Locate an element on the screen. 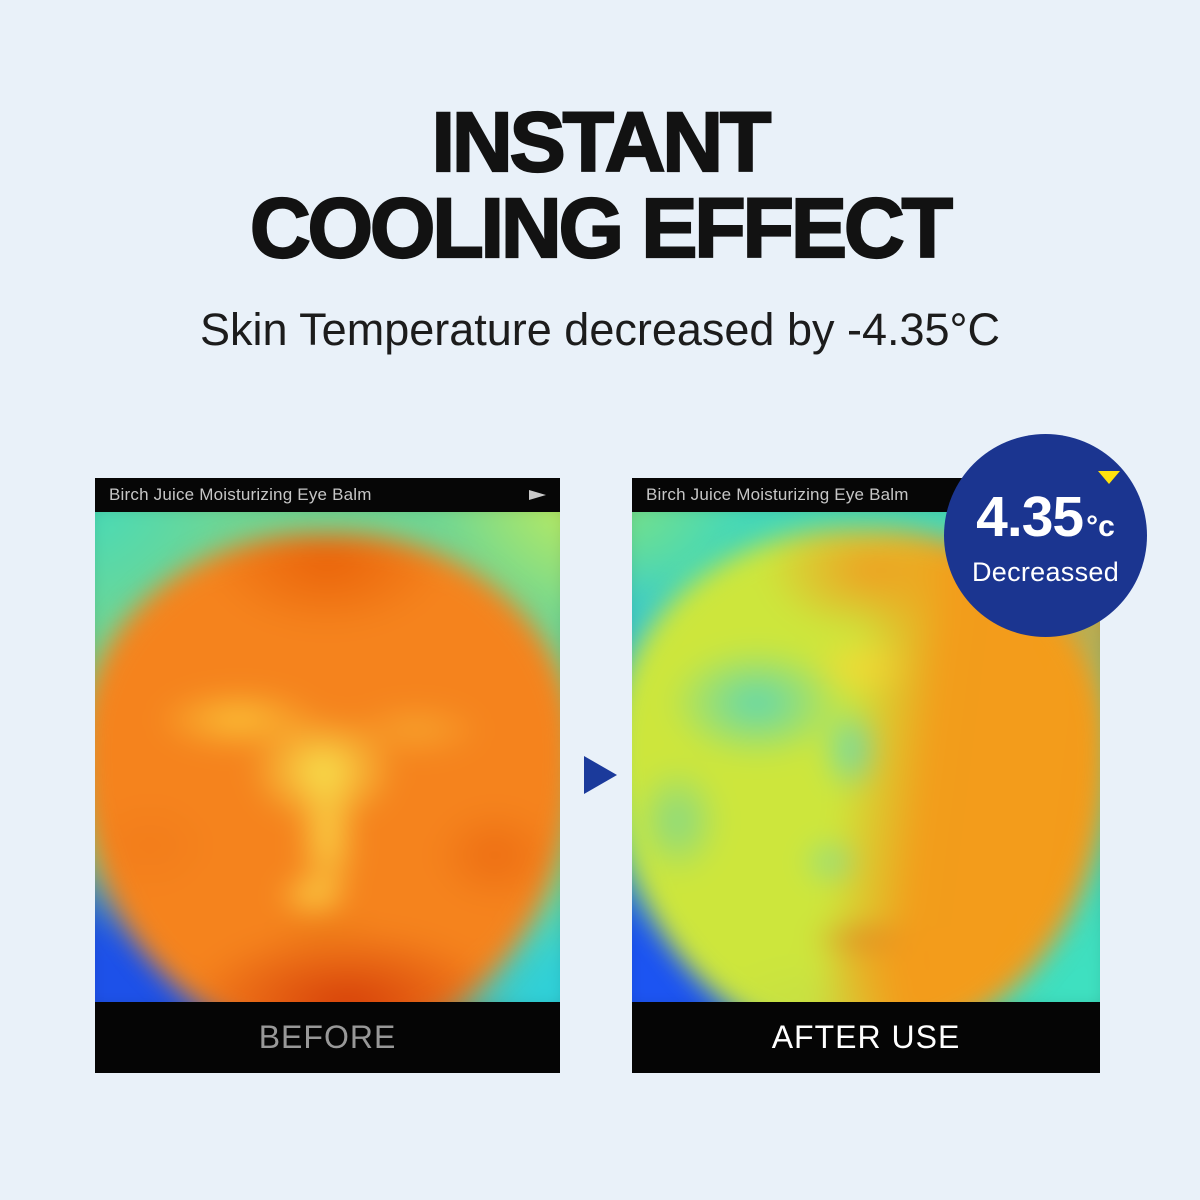 The height and width of the screenshot is (1200, 1200). after-label: AFTER USE is located at coordinates (866, 1037).